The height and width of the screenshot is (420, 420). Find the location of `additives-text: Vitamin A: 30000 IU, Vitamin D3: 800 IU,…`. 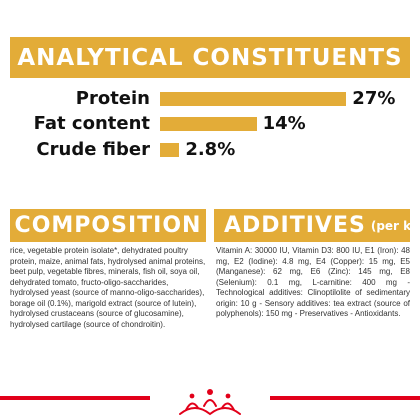

additives-text: Vitamin A: 30000 IU, Vitamin D3: 800 IU,… is located at coordinates (313, 282).